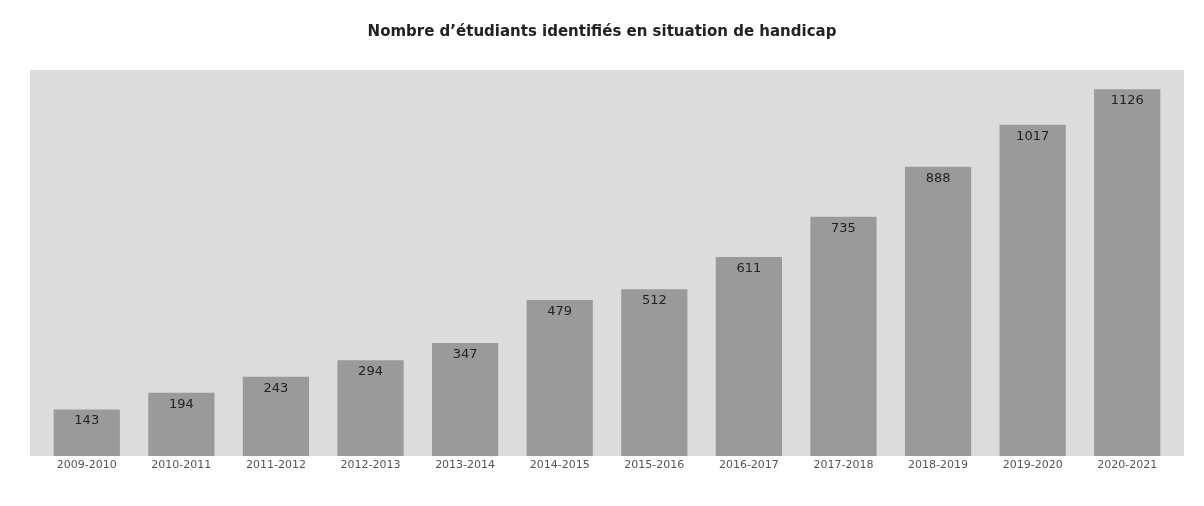 The height and width of the screenshot is (506, 1204). Describe the element at coordinates (560, 311) in the screenshot. I see `data-label: 479` at that location.